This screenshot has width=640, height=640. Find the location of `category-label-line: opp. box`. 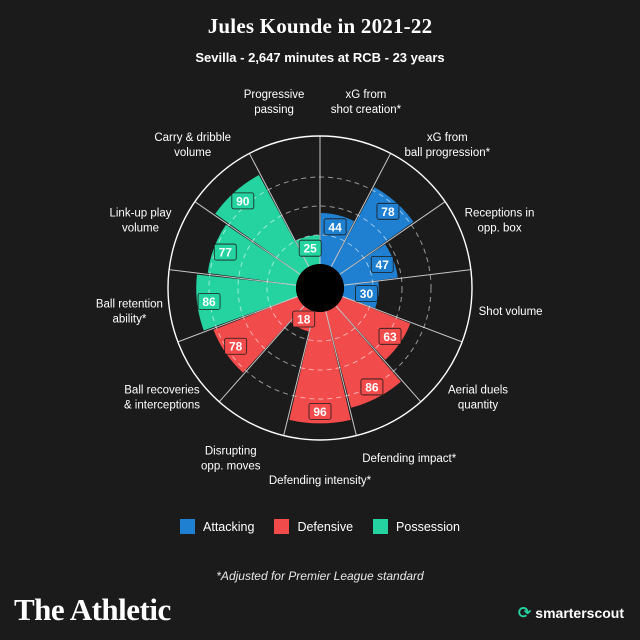

category-label-line: opp. box is located at coordinates (499, 228).